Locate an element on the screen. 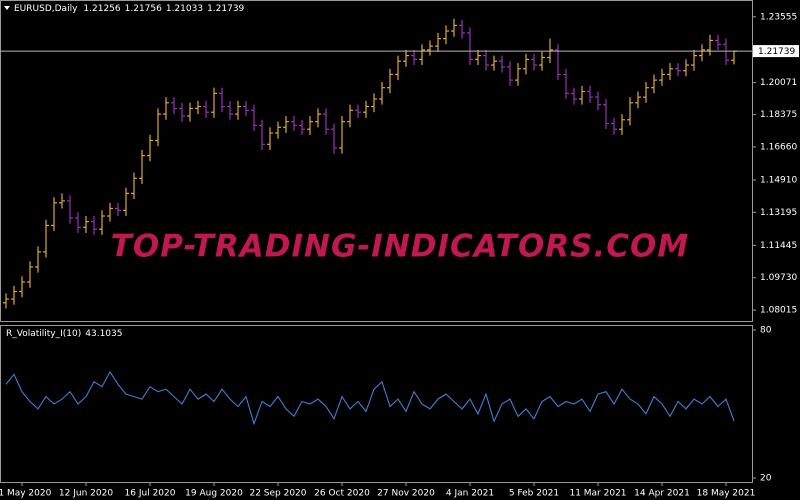 The height and width of the screenshot is (500, 800). x-tick-label: 16 Jul 2020 is located at coordinates (150, 494).